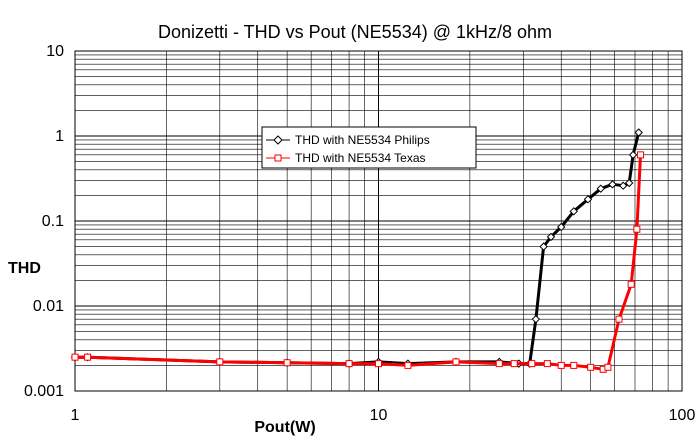  Describe the element at coordinates (55, 51) in the screenshot. I see `y-tick-label: 10` at that location.